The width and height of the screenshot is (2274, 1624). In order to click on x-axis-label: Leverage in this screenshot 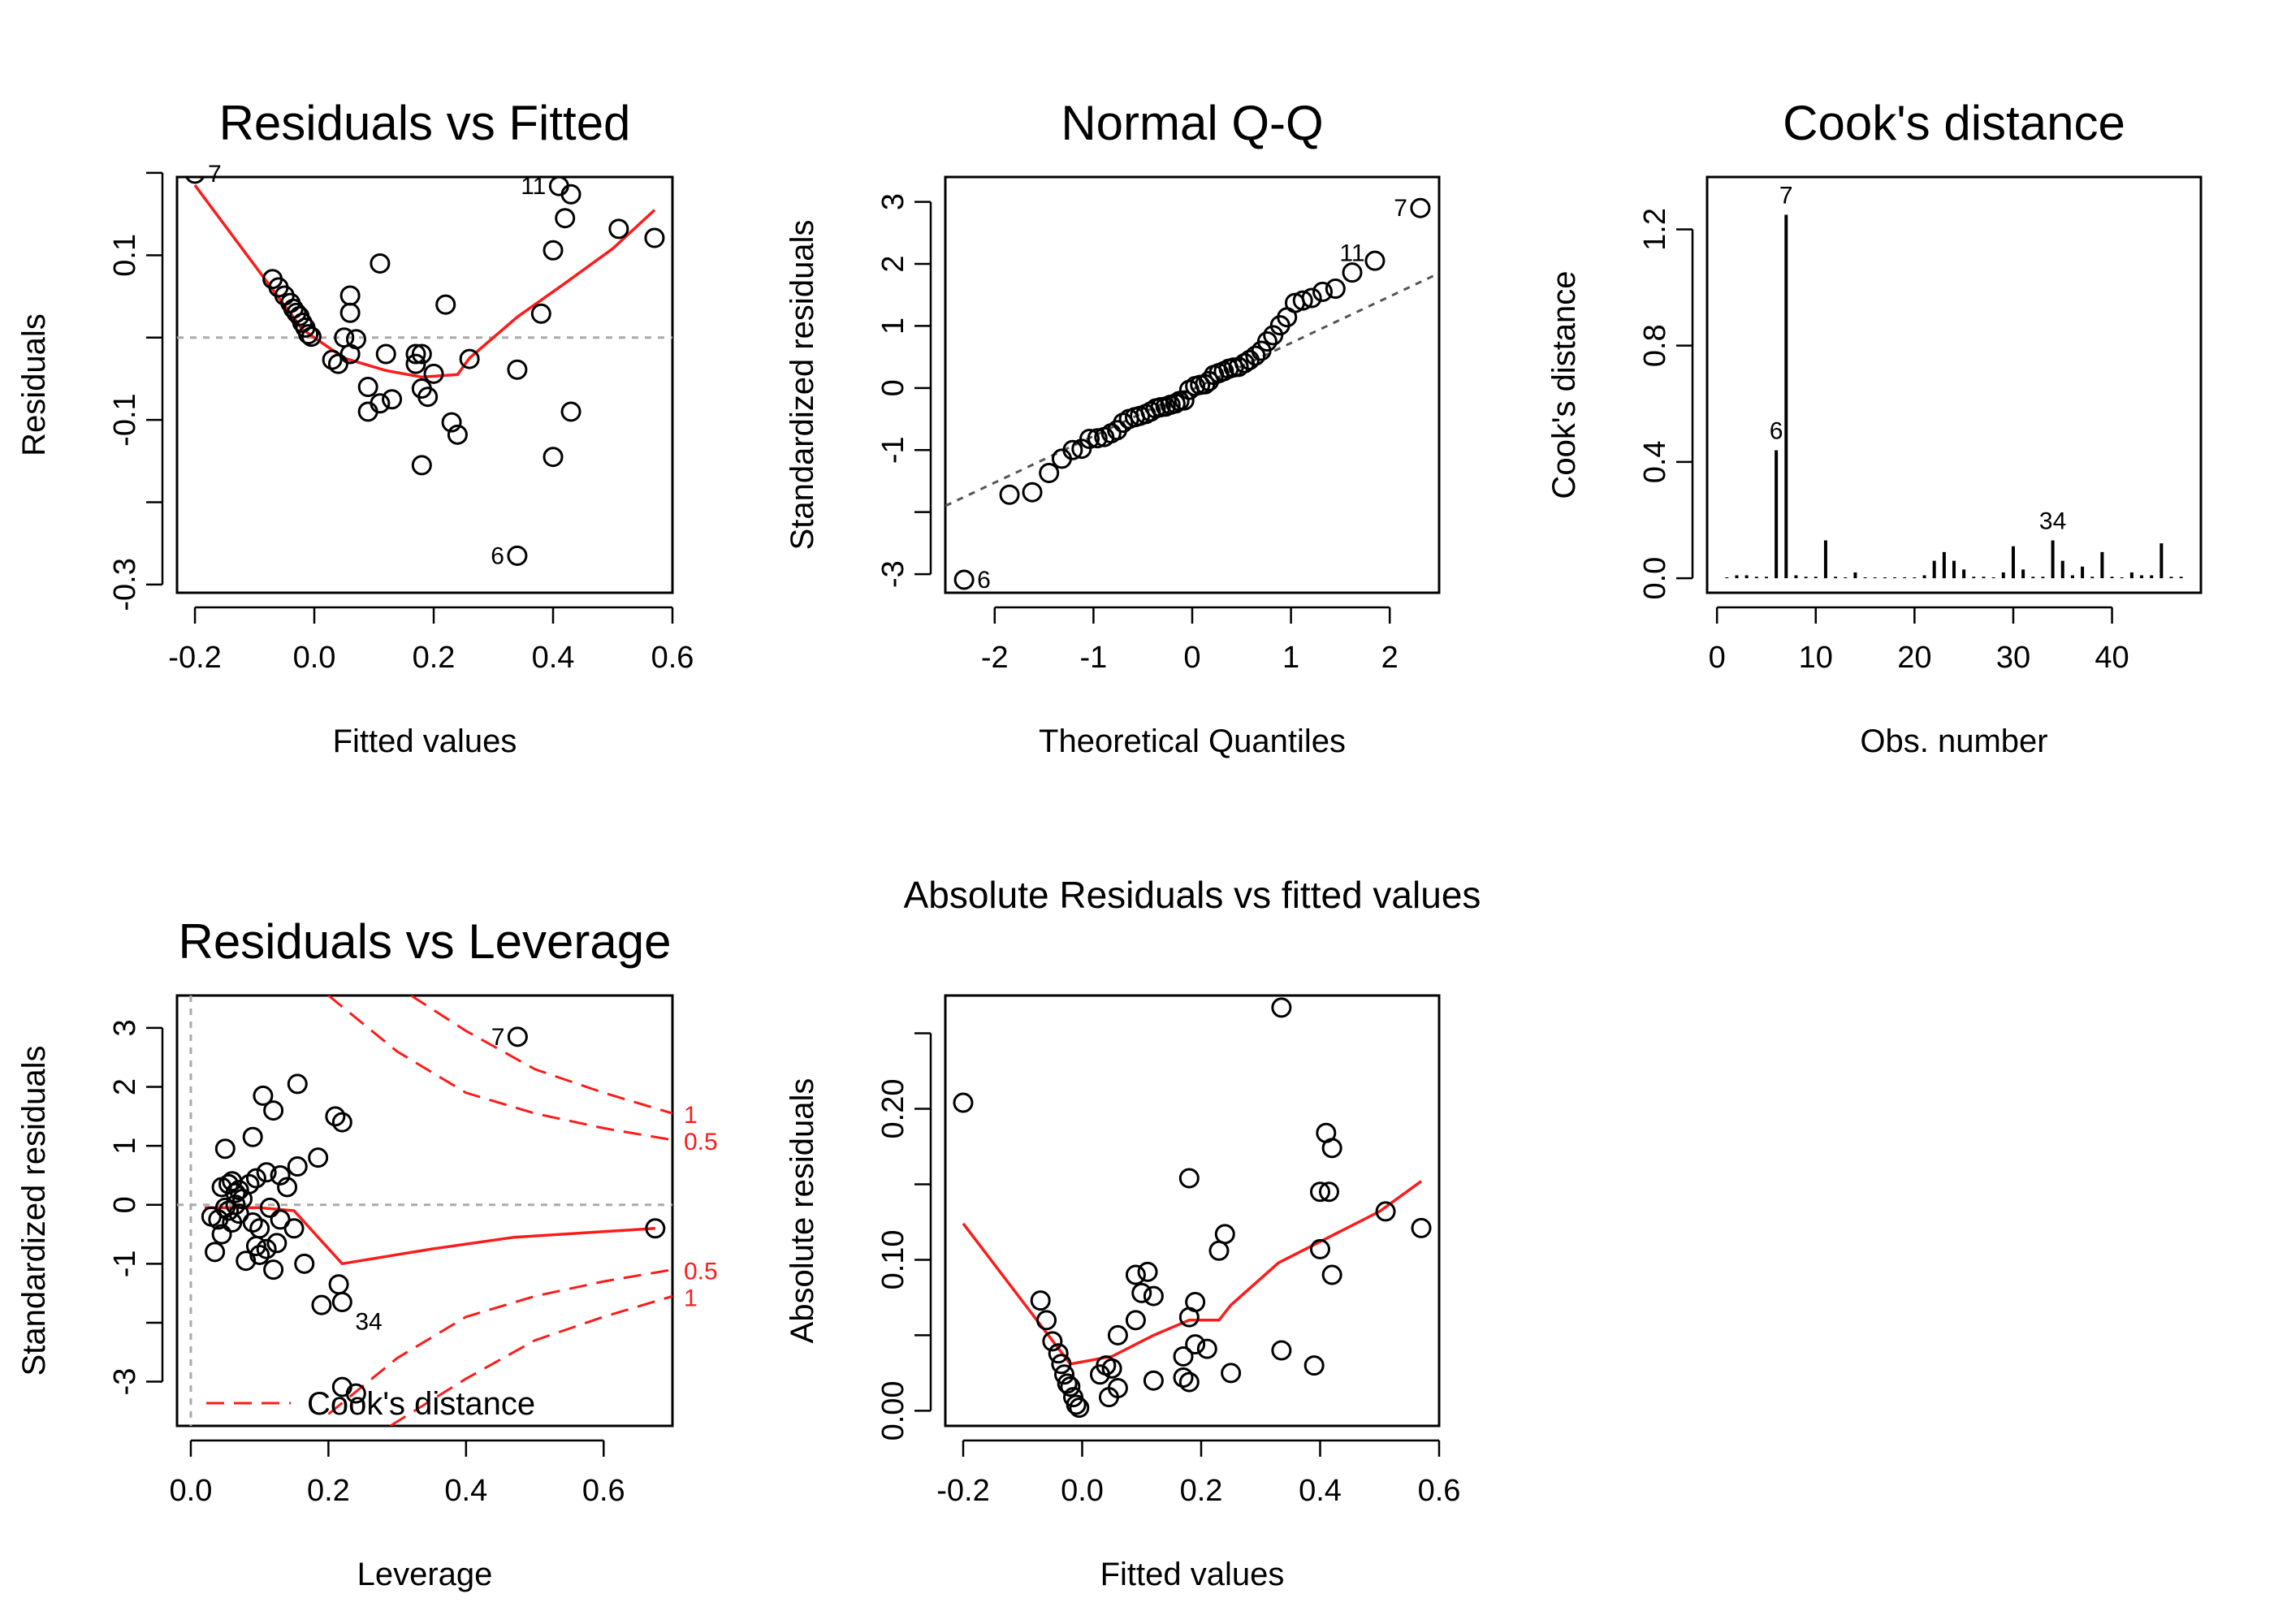, I will do `click(425, 1575)`.